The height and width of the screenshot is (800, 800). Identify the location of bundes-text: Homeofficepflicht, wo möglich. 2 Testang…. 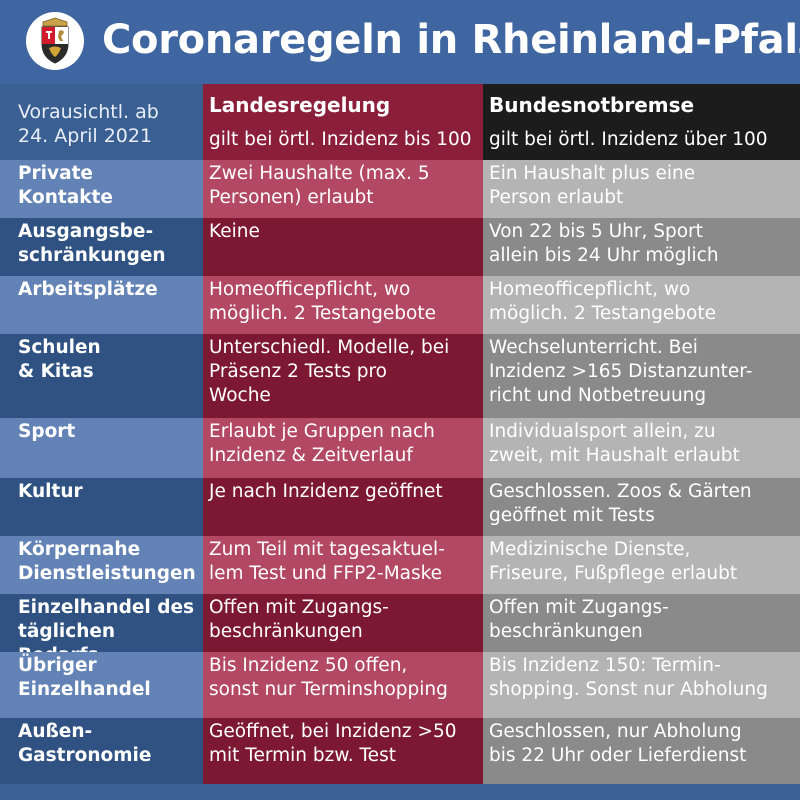
(602, 301).